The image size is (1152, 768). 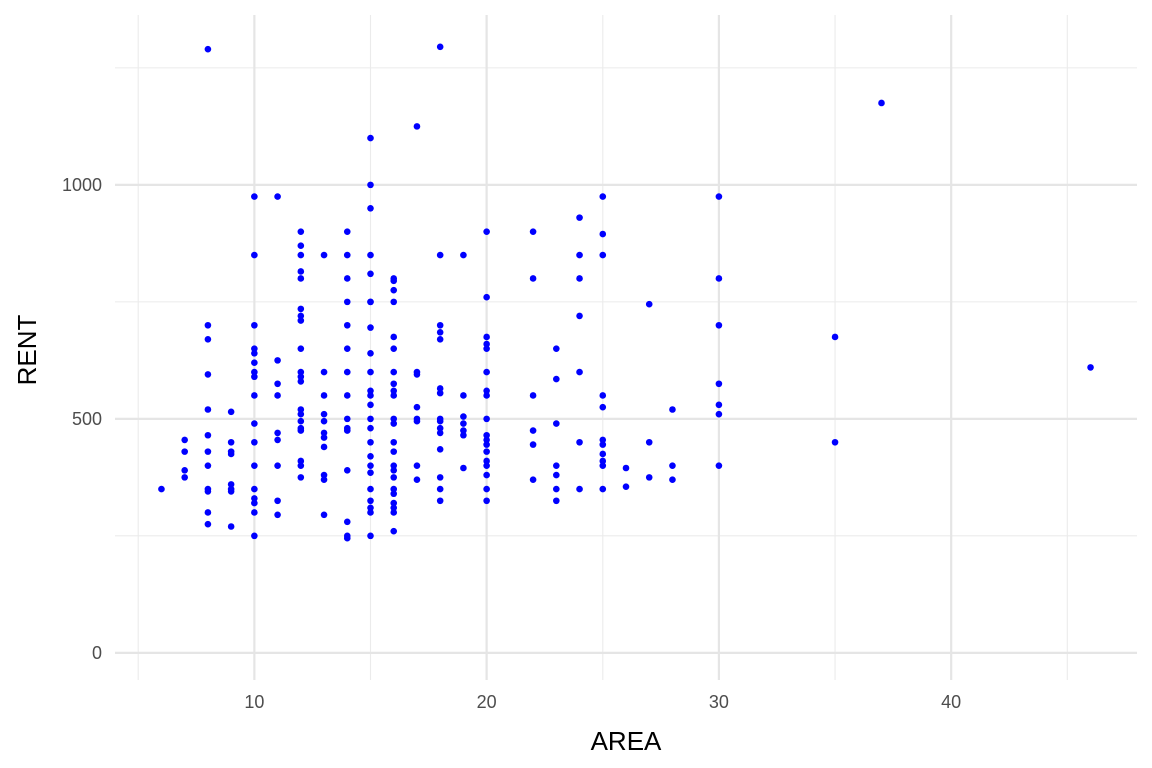 What do you see at coordinates (87, 419) in the screenshot?
I see `y-tick-label: 500` at bounding box center [87, 419].